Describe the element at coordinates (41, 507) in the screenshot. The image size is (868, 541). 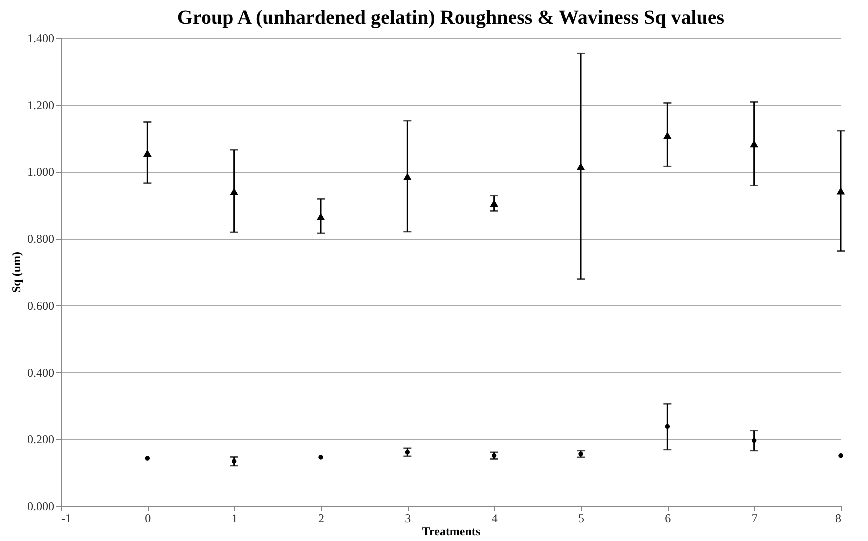
I see `y-tick-label: 0.000` at that location.